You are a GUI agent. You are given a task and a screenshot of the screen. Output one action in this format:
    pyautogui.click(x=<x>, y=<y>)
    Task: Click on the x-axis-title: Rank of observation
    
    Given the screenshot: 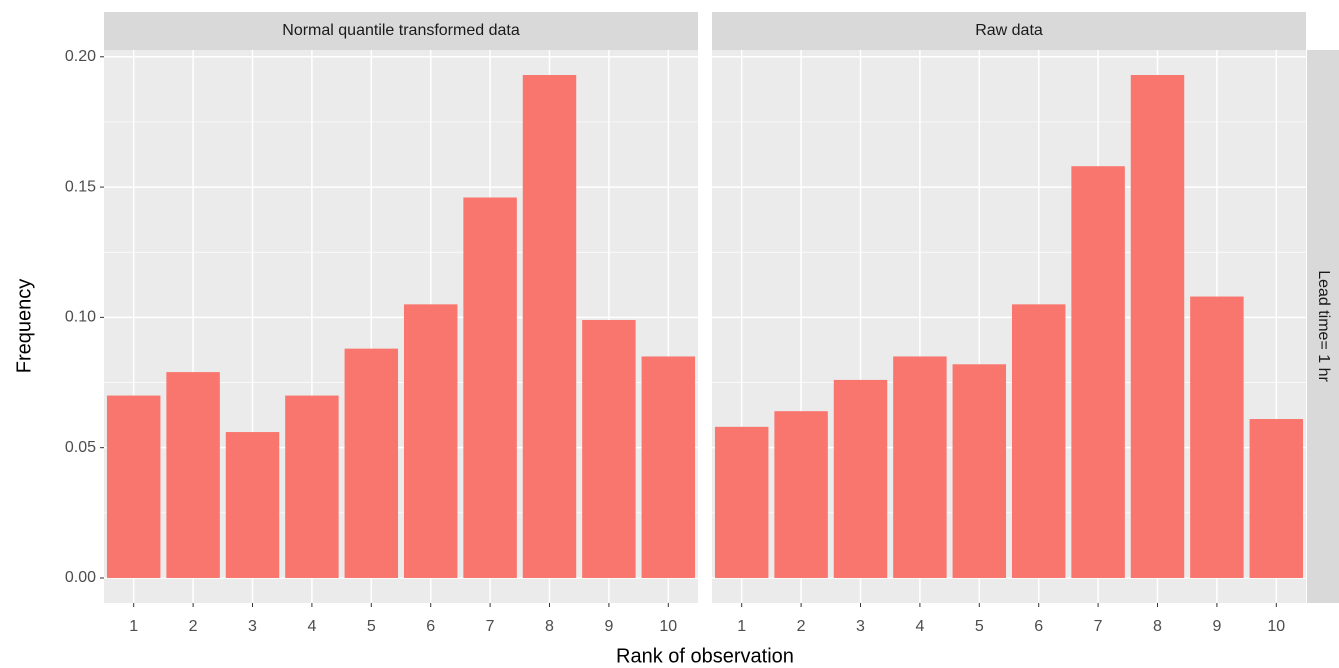 What is the action you would take?
    pyautogui.click(x=705, y=656)
    